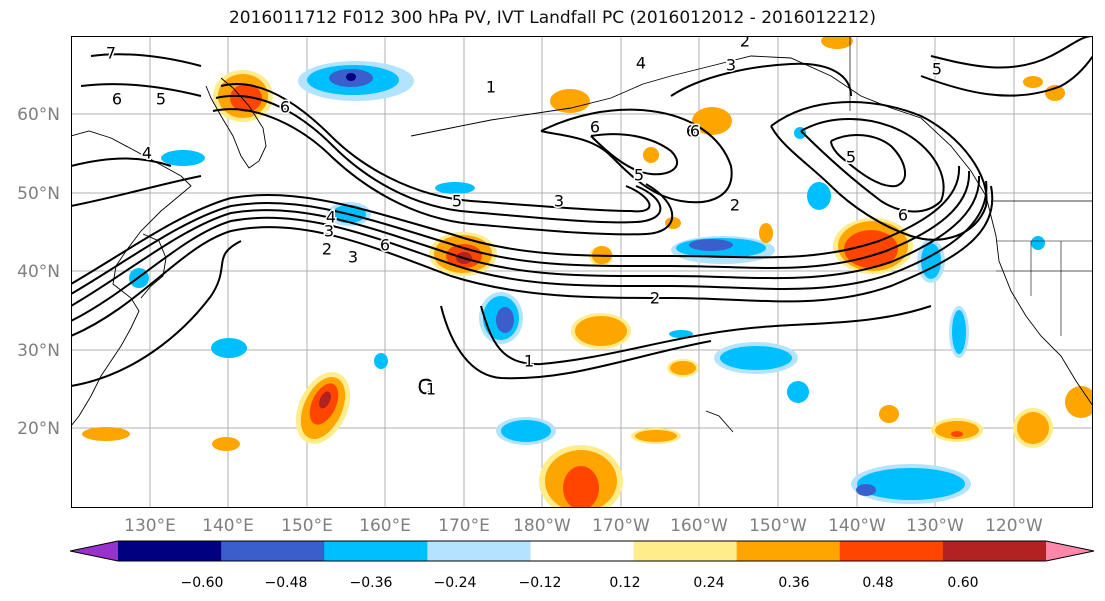  I want to click on colorbar-tick: −0.12, so click(540, 583).